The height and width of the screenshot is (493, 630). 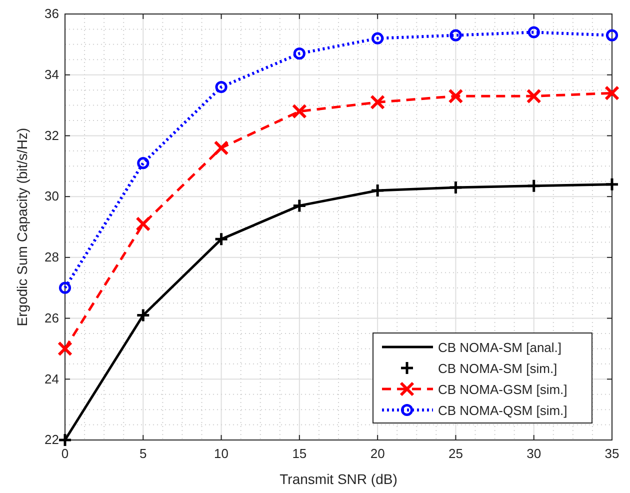 What do you see at coordinates (377, 454) in the screenshot?
I see `x-tick-label: 20` at bounding box center [377, 454].